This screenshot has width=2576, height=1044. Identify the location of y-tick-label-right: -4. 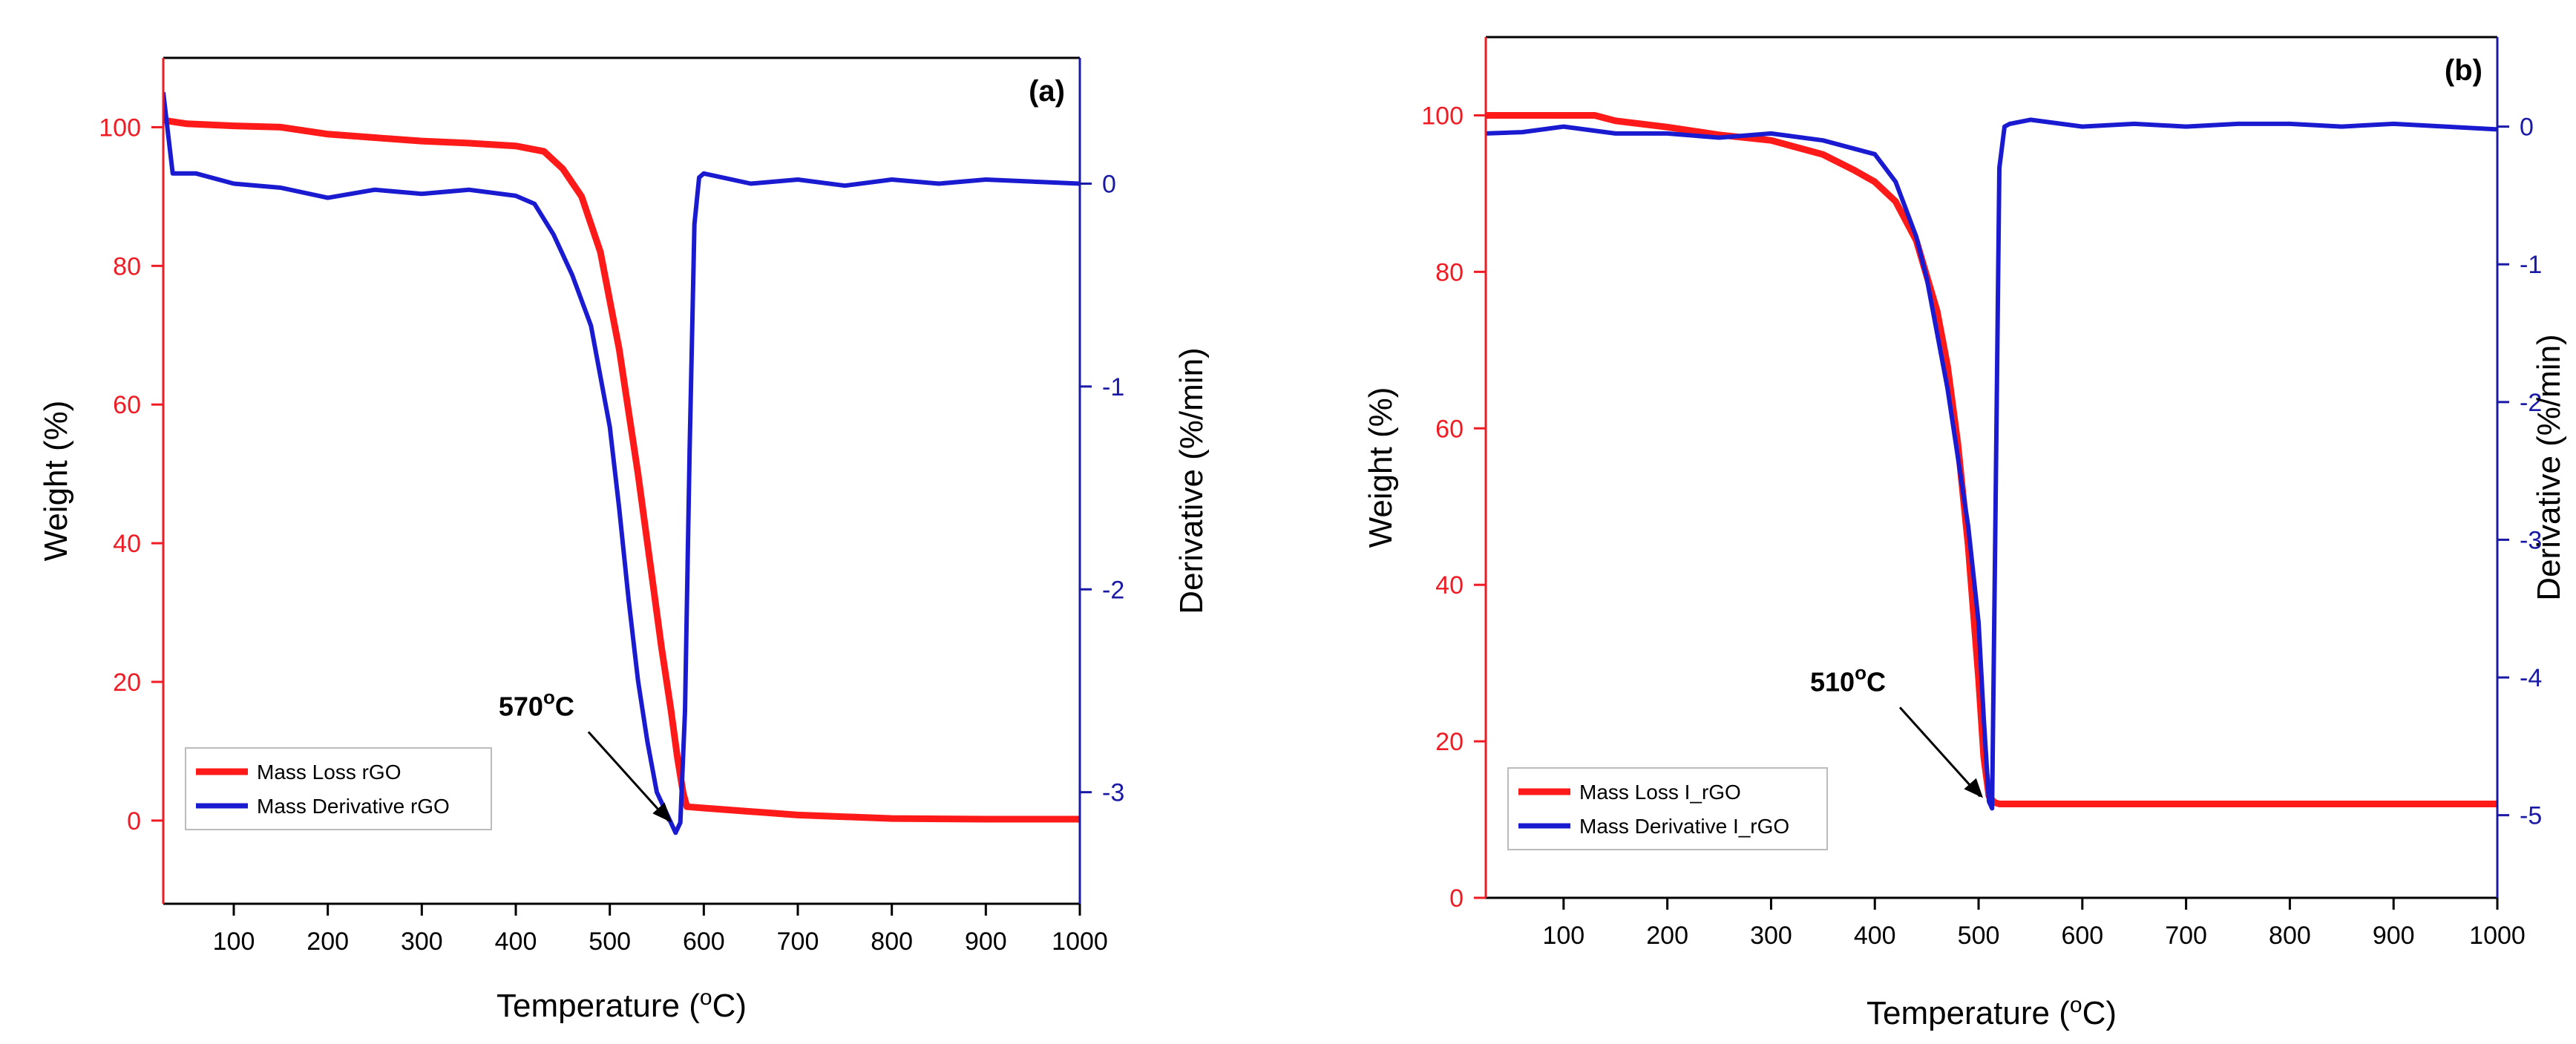
(2531, 678).